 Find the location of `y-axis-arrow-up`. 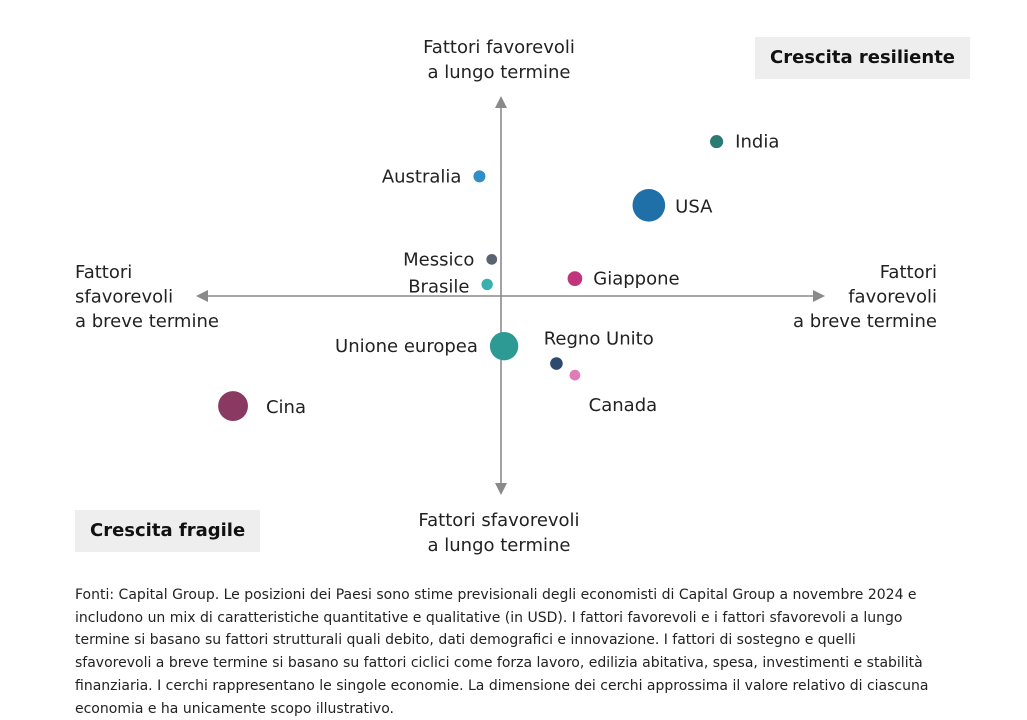

y-axis-arrow-up is located at coordinates (501, 102).